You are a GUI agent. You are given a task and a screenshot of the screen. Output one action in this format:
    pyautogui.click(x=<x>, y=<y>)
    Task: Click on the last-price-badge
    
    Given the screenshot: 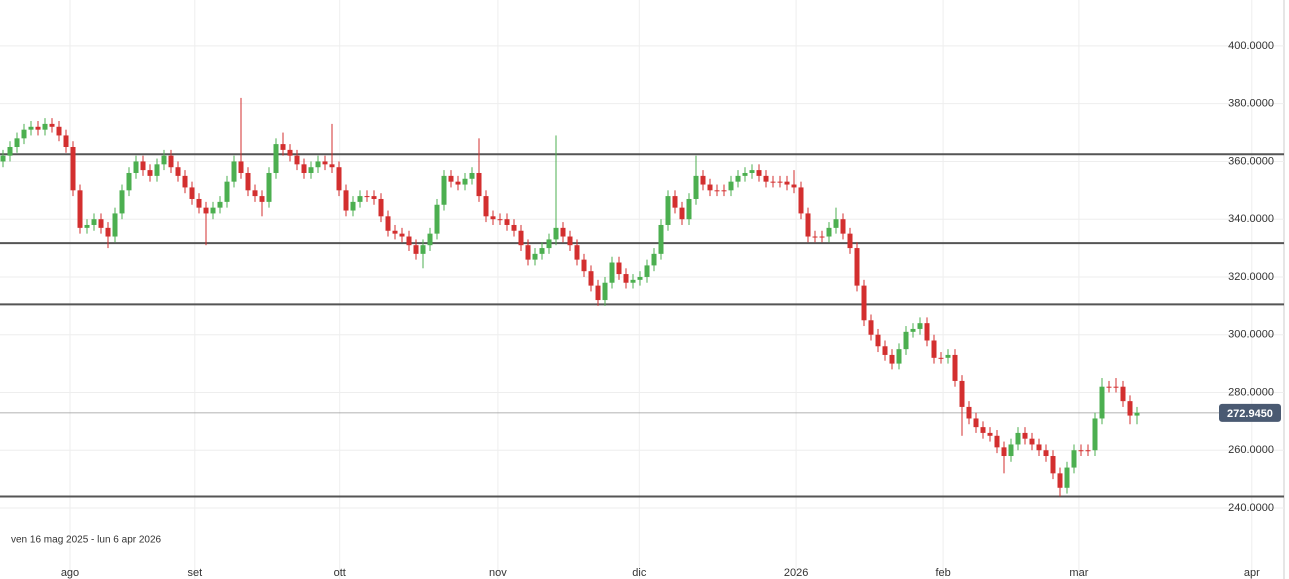 What is the action you would take?
    pyautogui.click(x=1250, y=412)
    